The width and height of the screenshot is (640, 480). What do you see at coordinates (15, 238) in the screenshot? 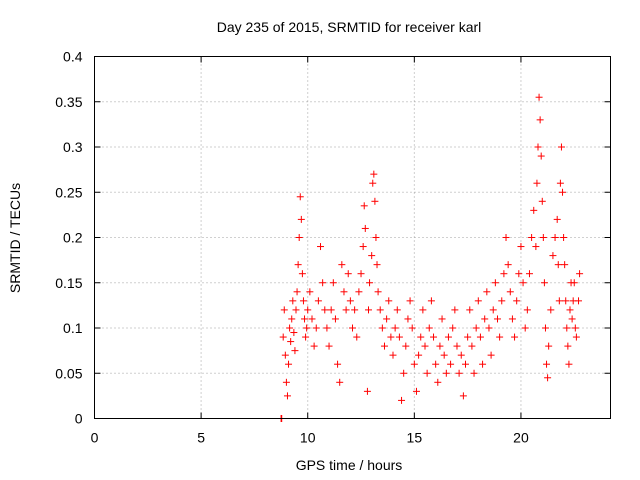
I see `y-axis-label: SRMTID / TECUs` at bounding box center [15, 238].